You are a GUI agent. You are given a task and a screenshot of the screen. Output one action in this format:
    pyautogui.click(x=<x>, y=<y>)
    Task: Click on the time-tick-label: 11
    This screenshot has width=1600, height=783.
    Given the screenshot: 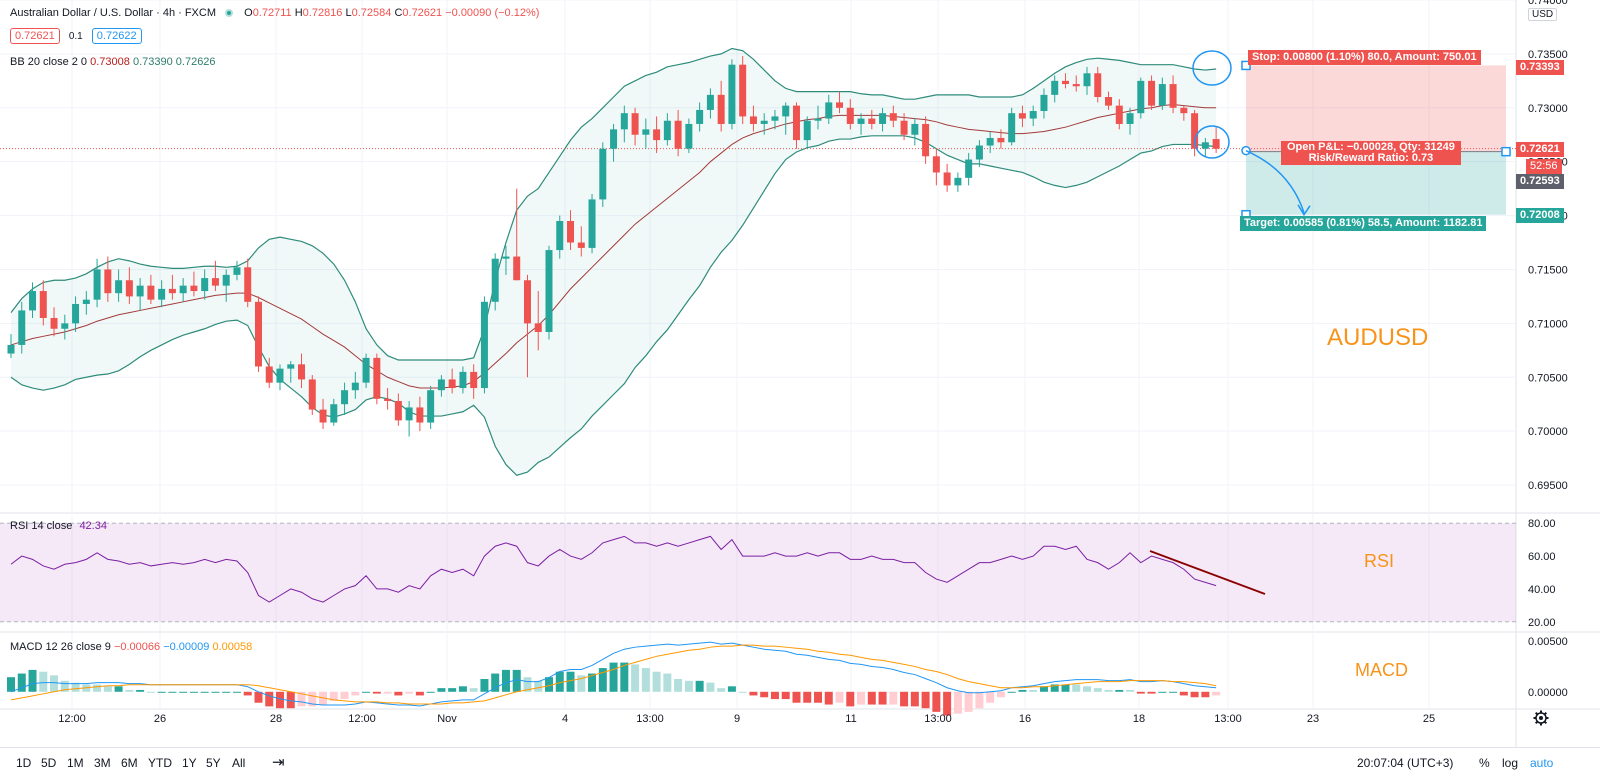 What is the action you would take?
    pyautogui.click(x=850, y=719)
    